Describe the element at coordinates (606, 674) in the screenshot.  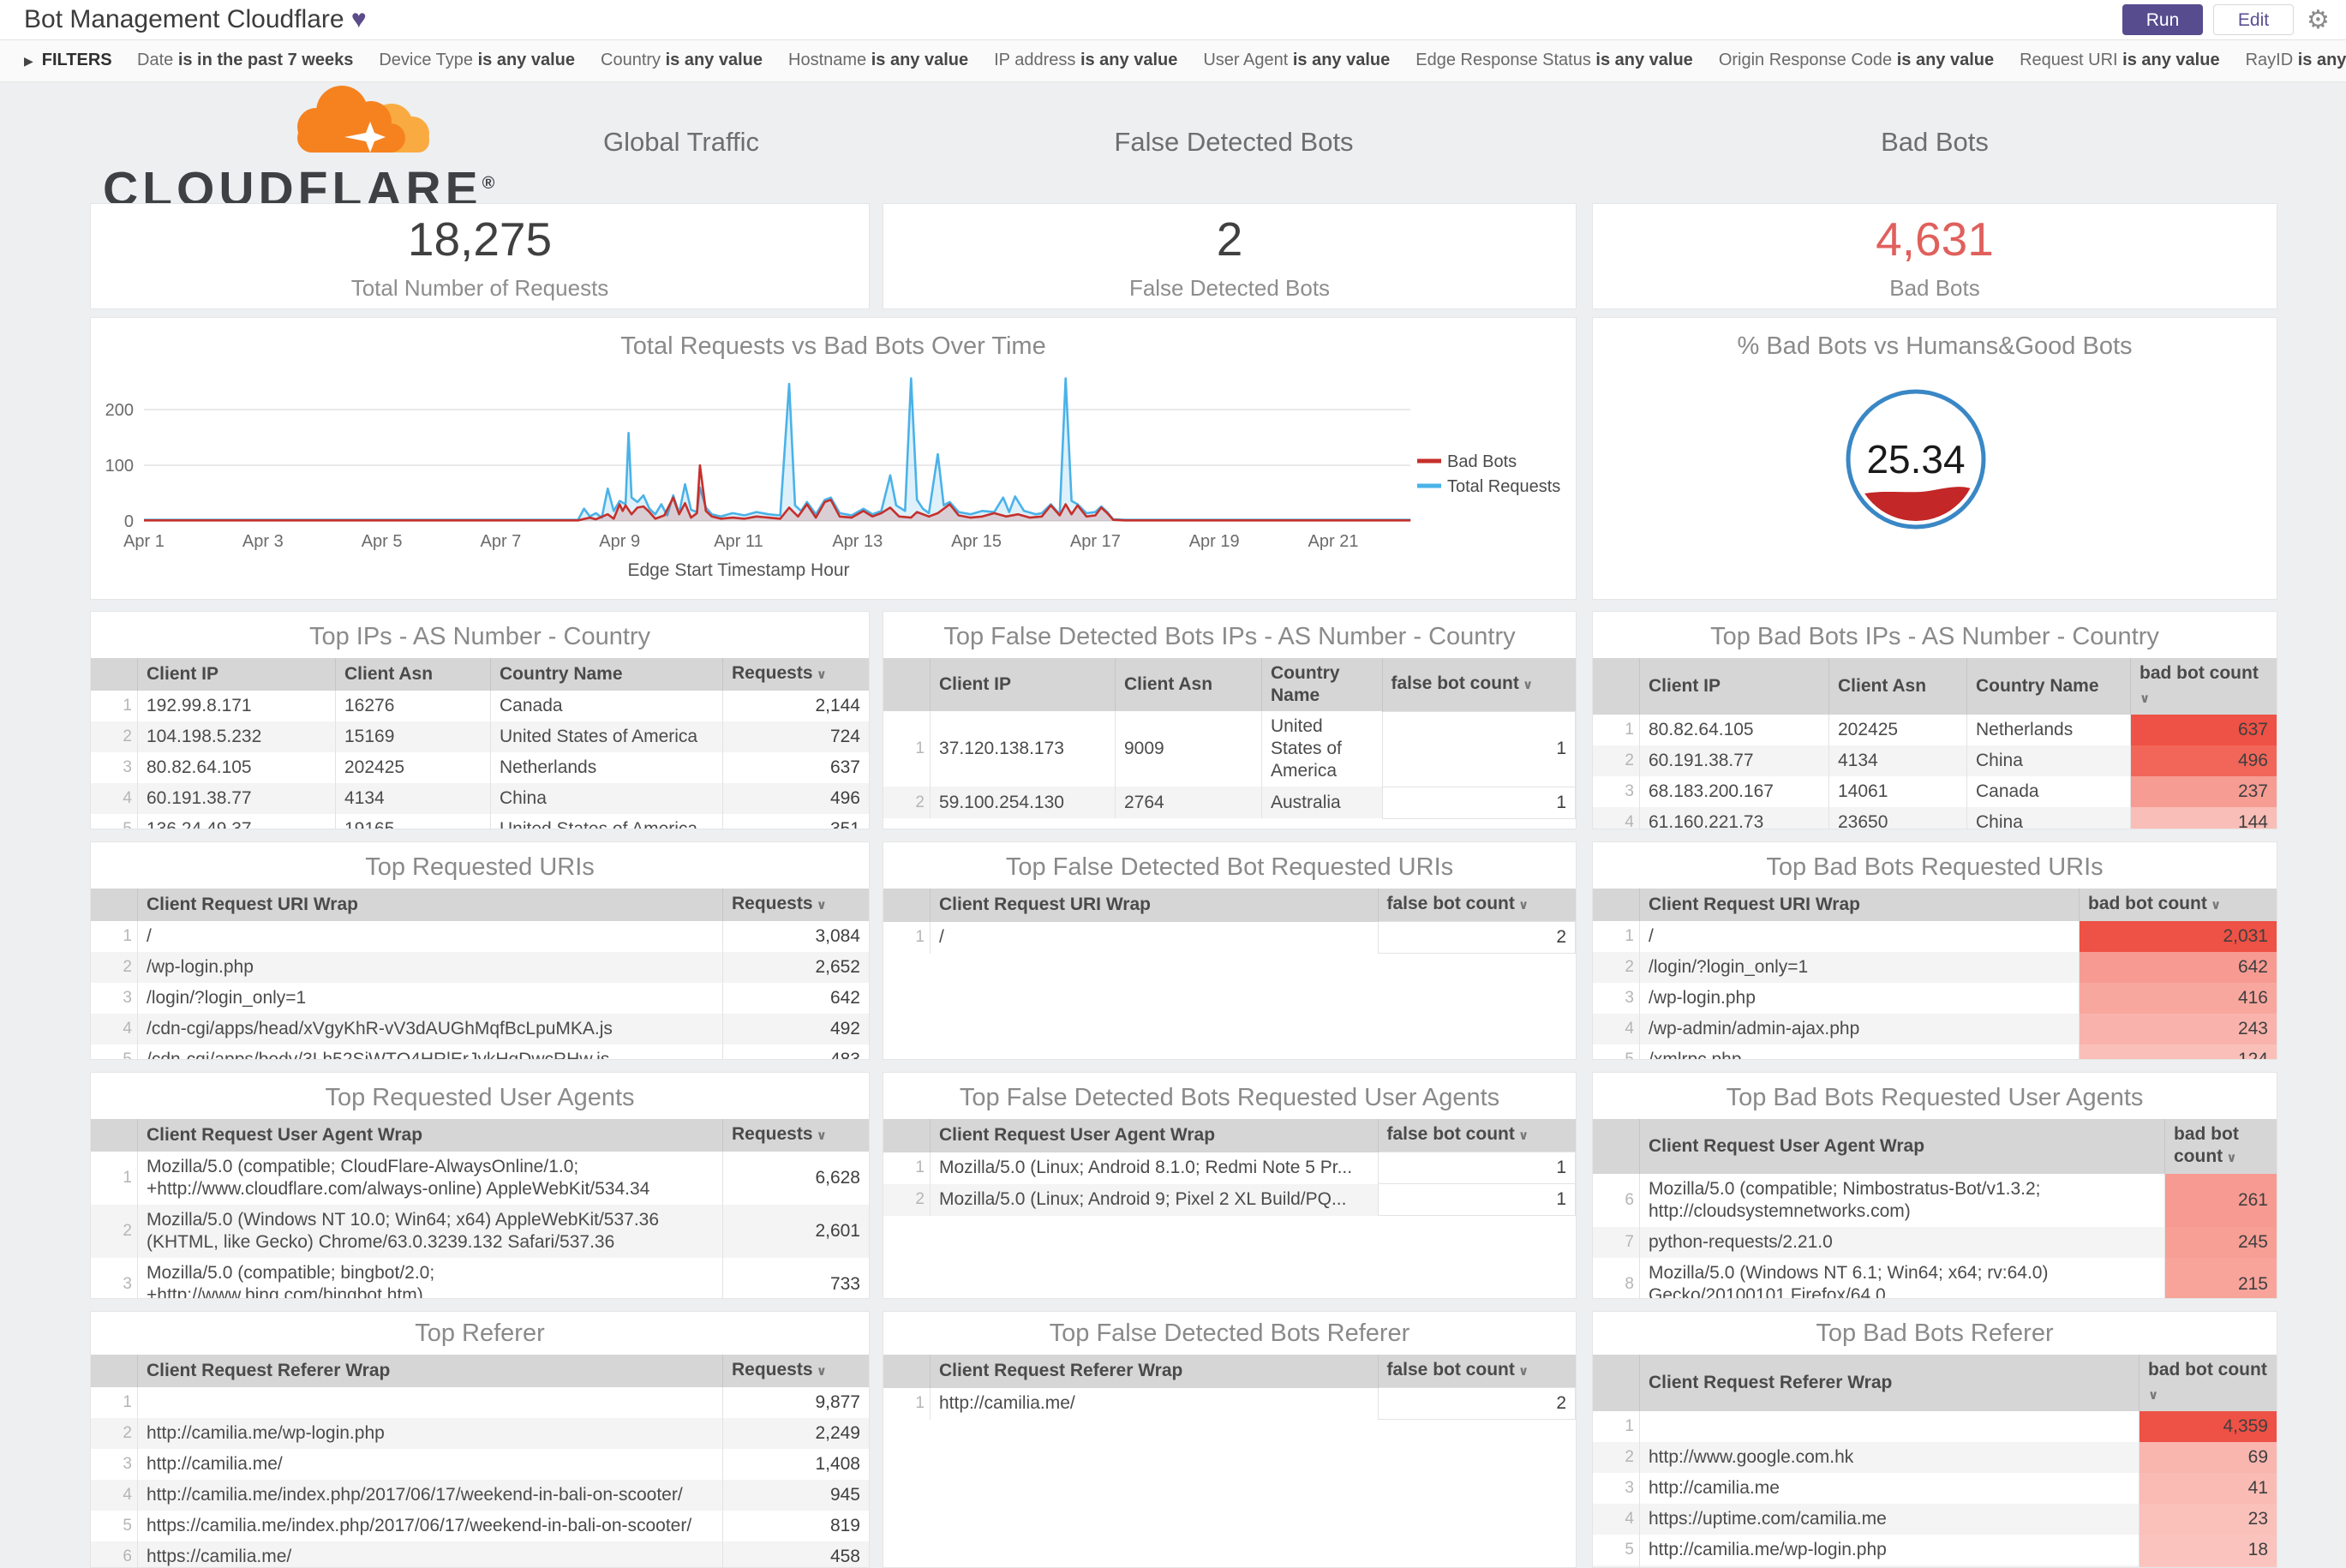
I see `column-header: Country Name` at that location.